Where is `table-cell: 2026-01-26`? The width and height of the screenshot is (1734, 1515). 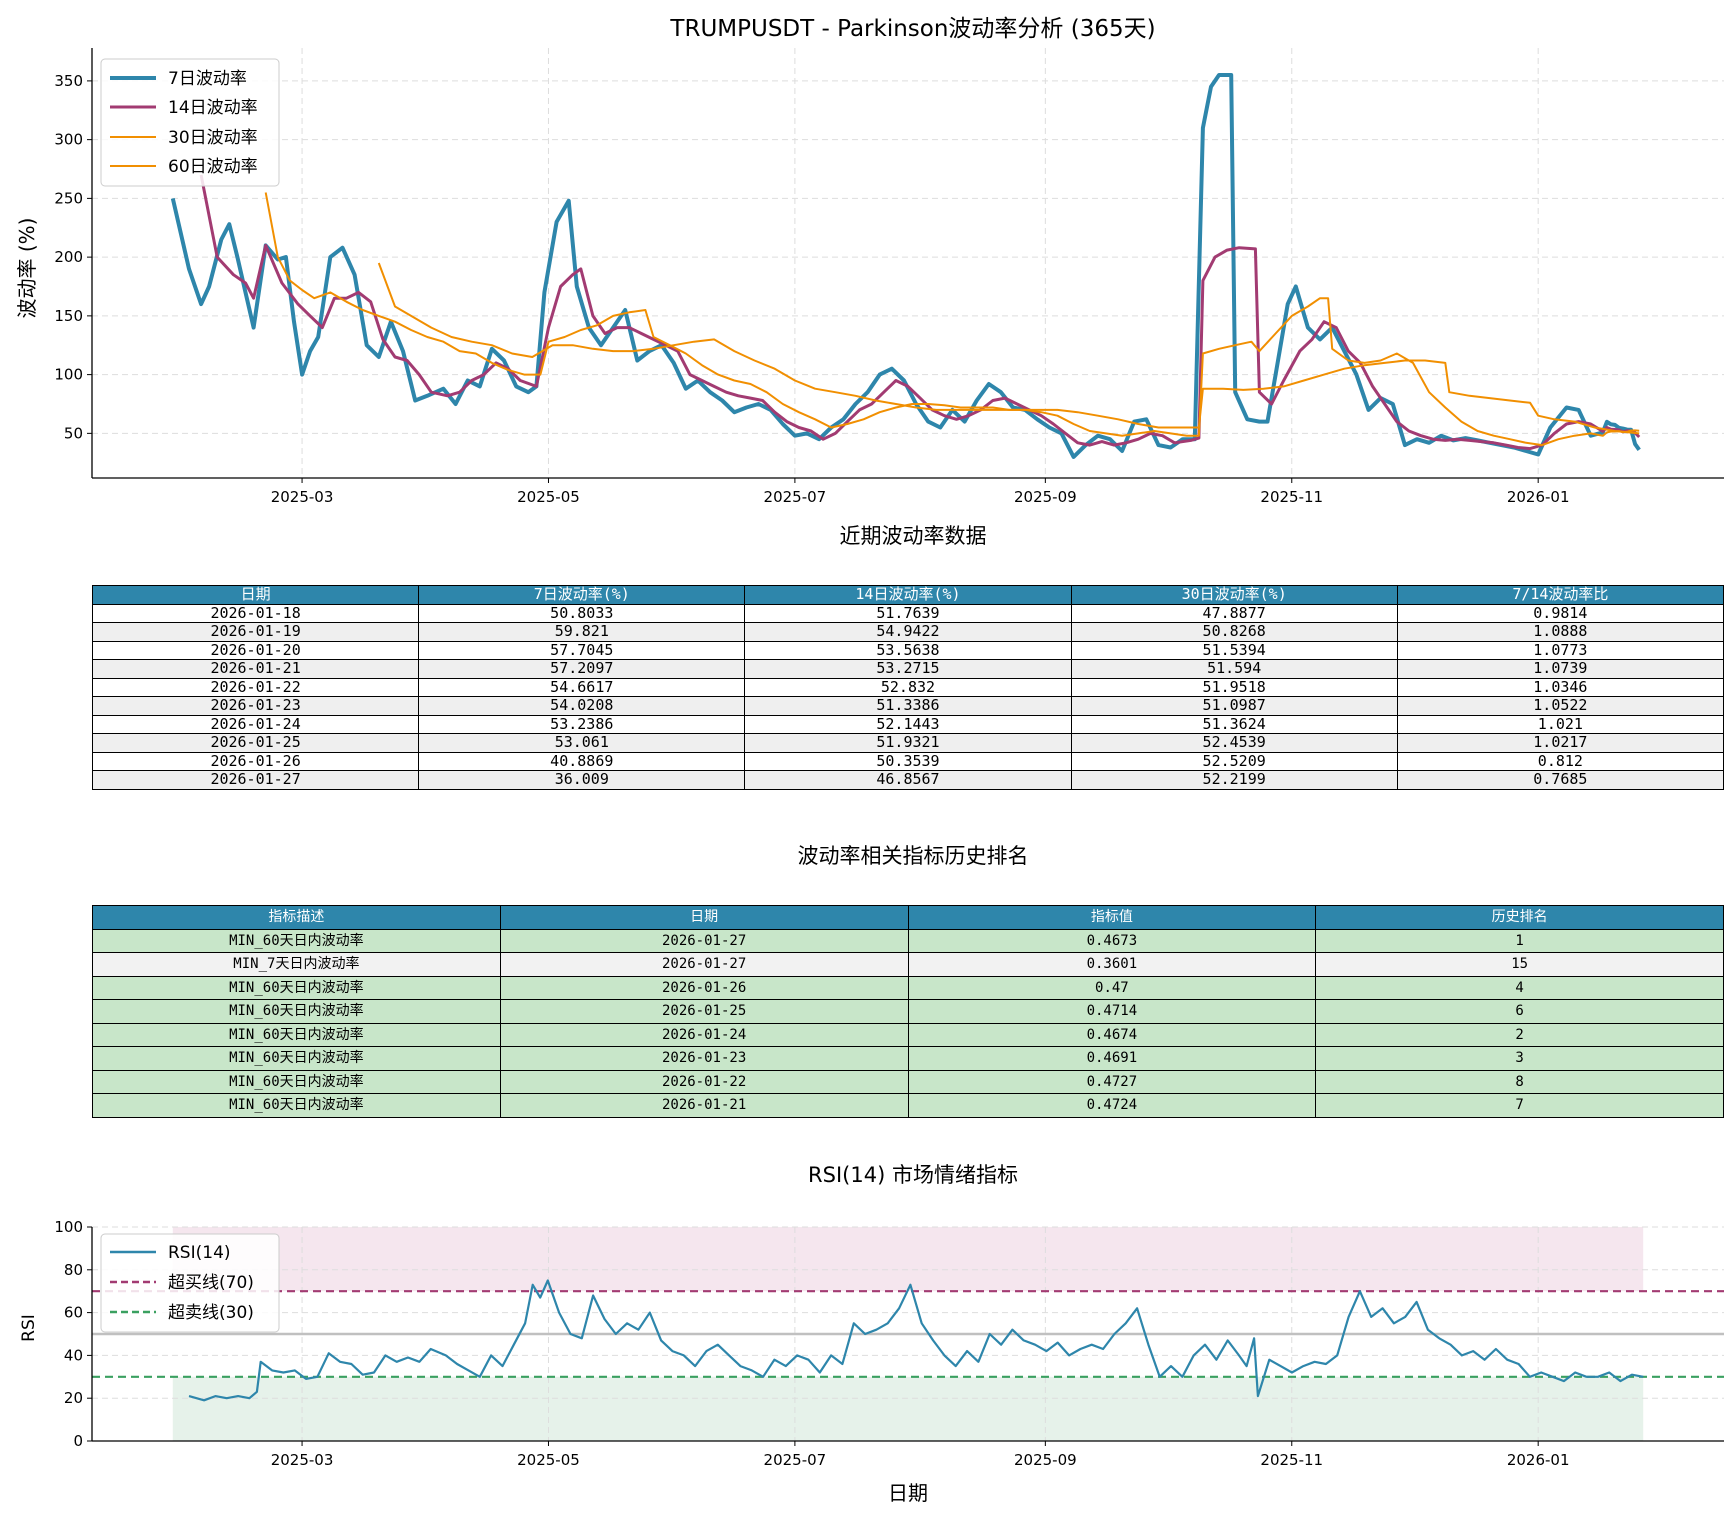 table-cell: 2026-01-26 is located at coordinates (704, 987).